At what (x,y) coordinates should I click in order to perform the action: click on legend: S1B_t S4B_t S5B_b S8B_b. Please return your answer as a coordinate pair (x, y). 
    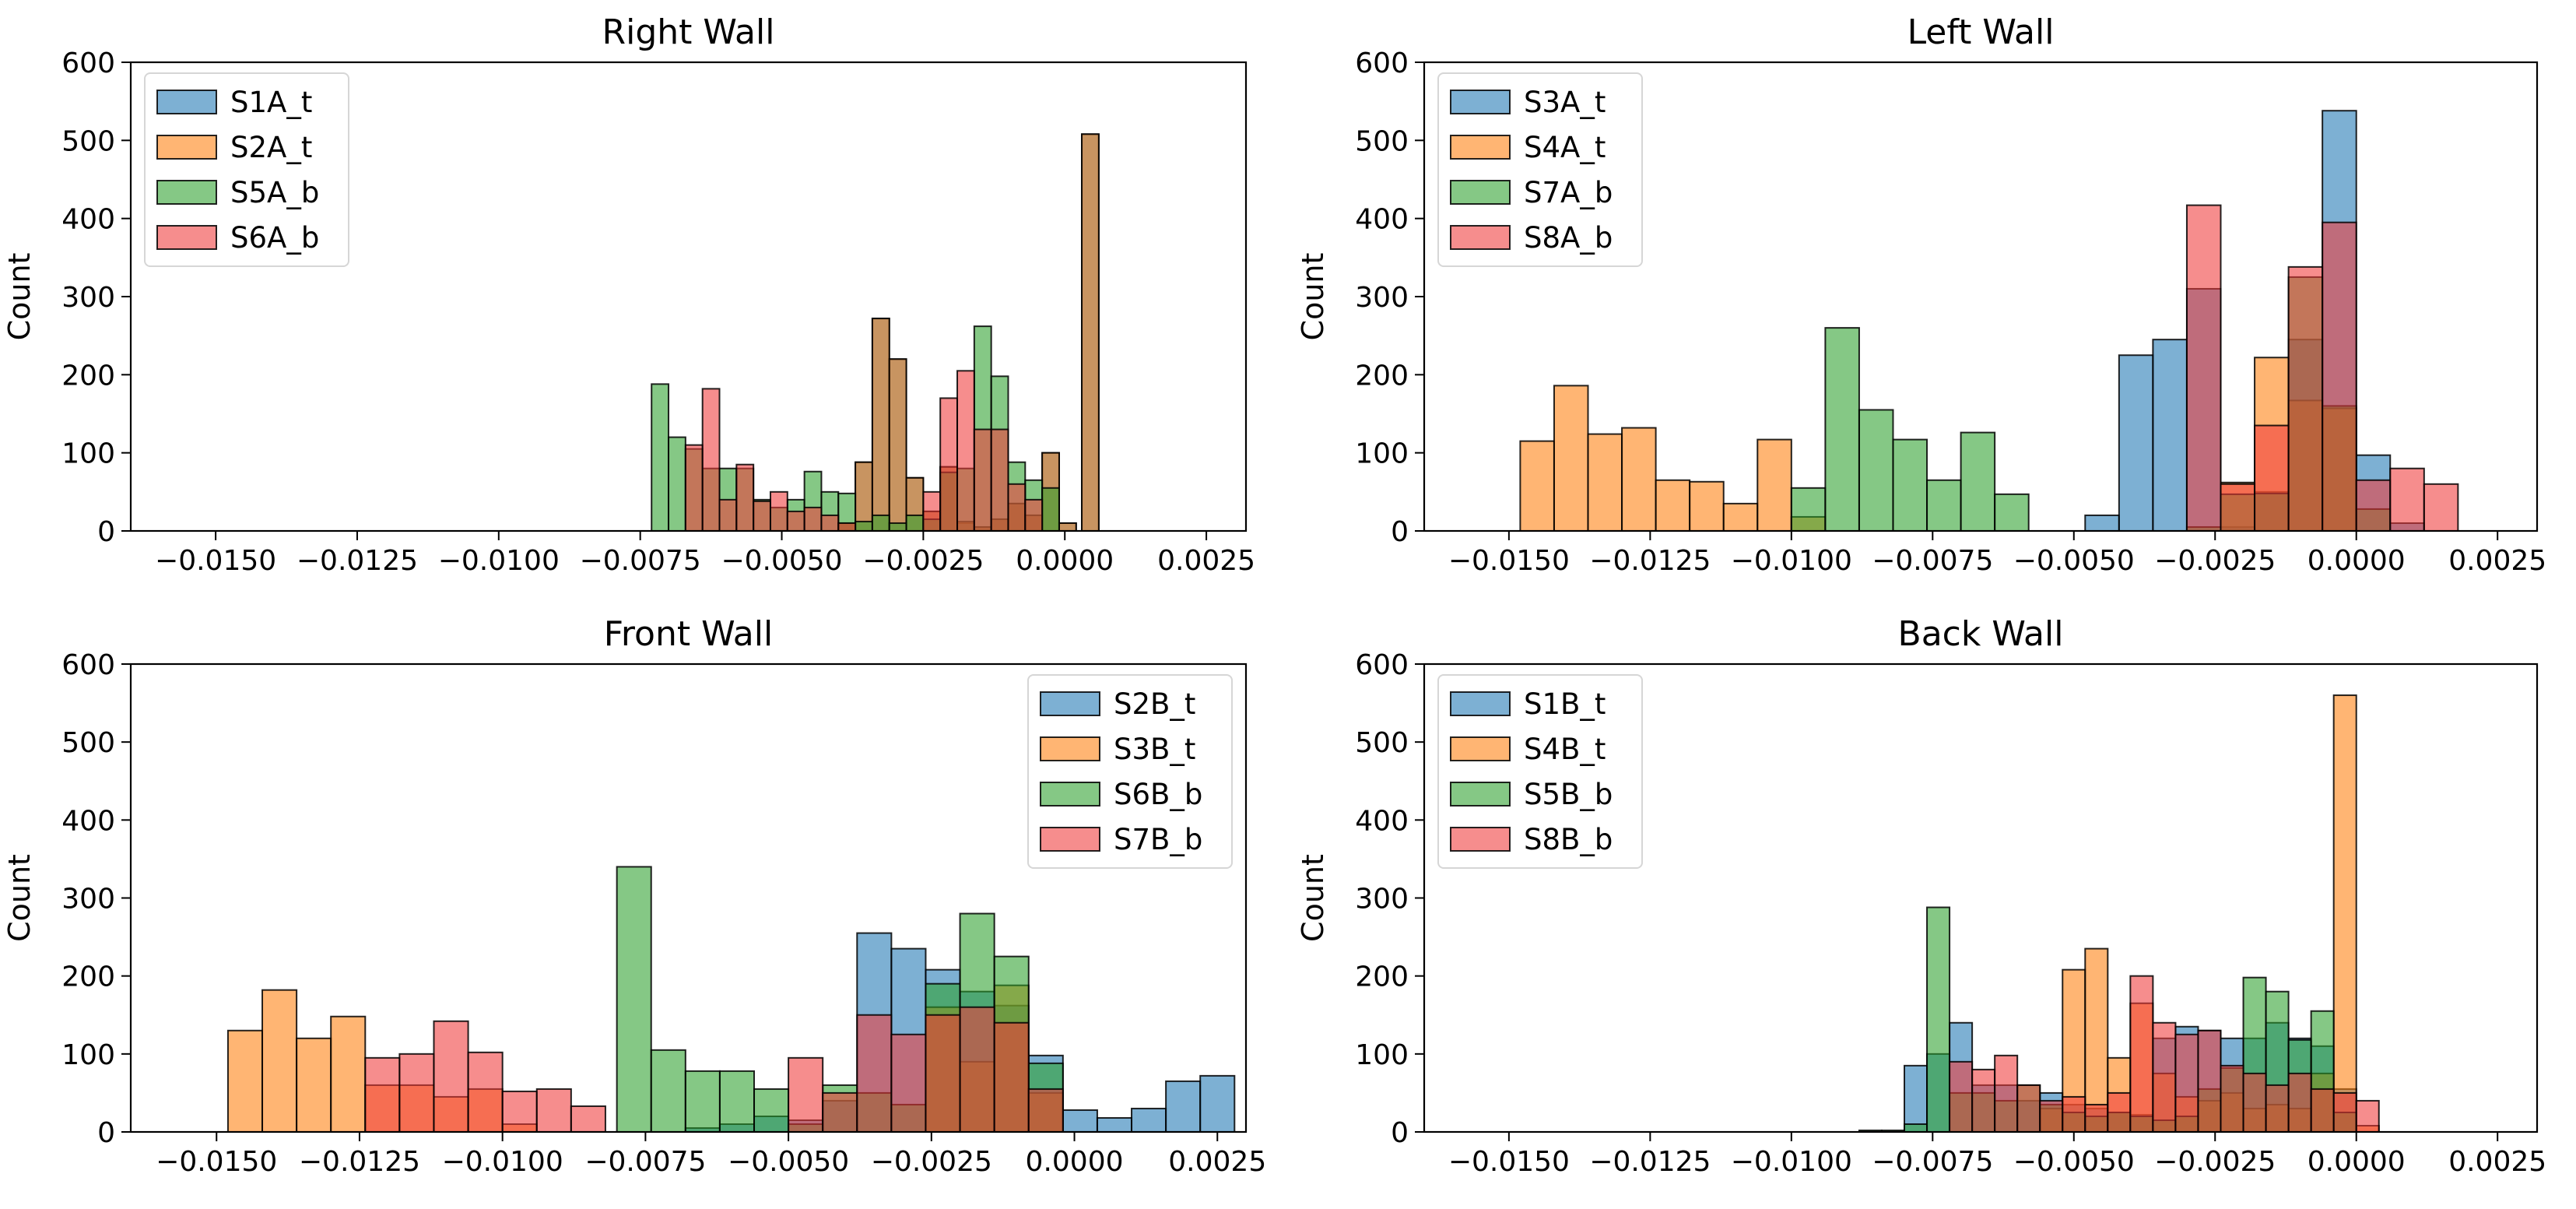
    Looking at the image, I should click on (1540, 772).